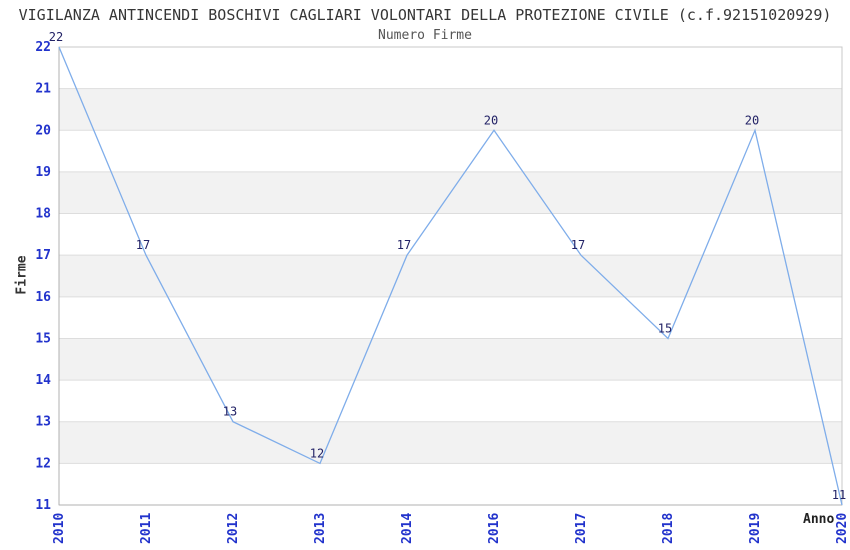 This screenshot has width=850, height=550. What do you see at coordinates (320, 528) in the screenshot?
I see `x-tick-label: 2013` at bounding box center [320, 528].